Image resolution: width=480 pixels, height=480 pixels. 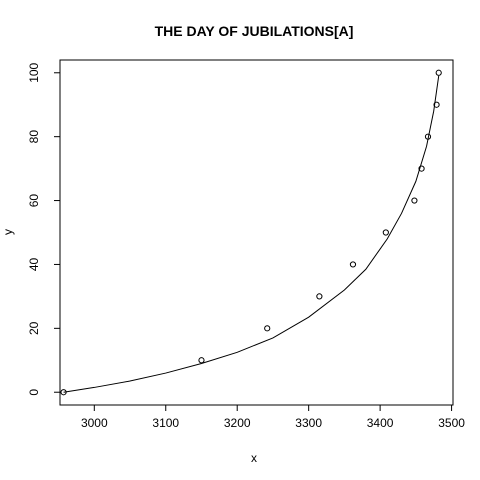 What do you see at coordinates (237, 423) in the screenshot?
I see `x-tick-label: 3200` at bounding box center [237, 423].